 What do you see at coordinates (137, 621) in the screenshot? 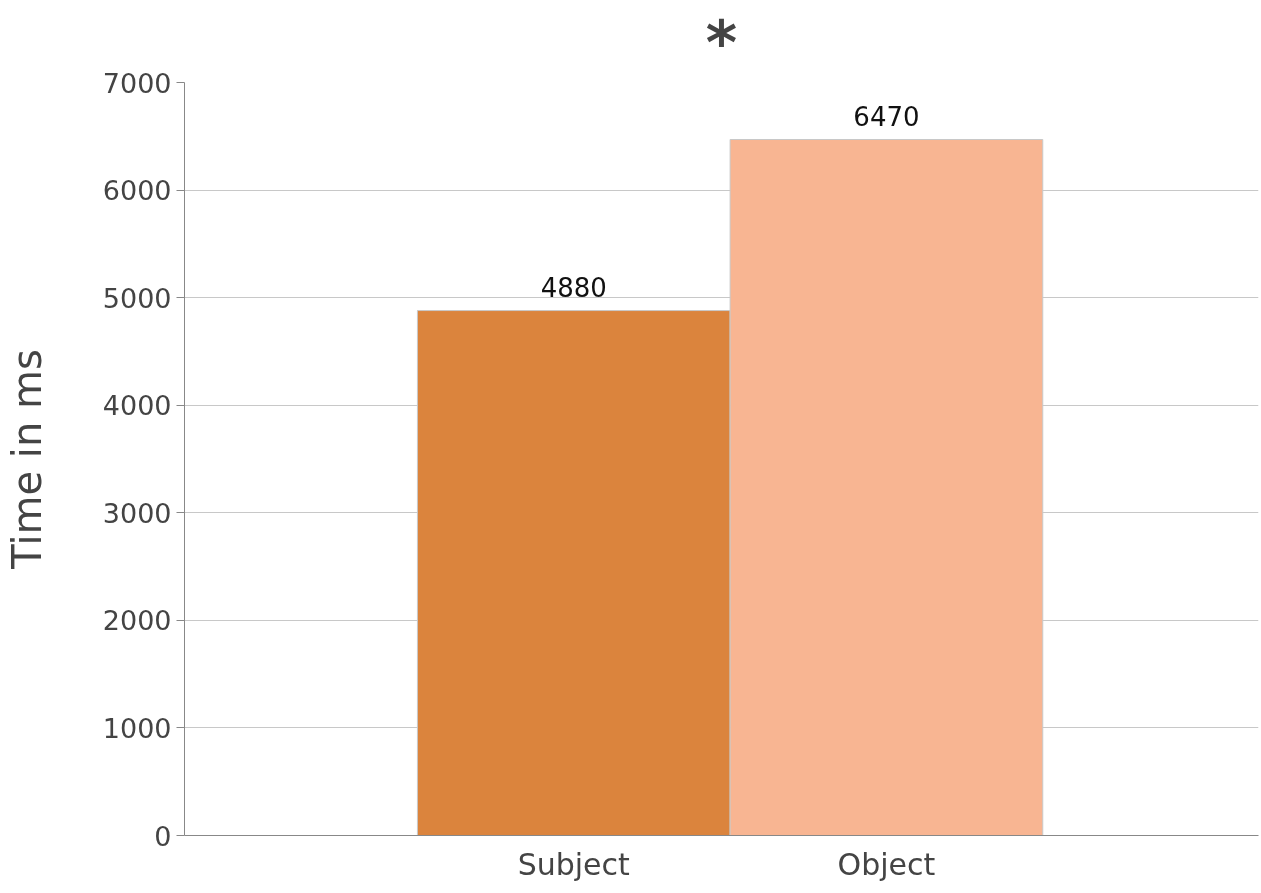
I see `y-tick-label: 2000` at bounding box center [137, 621].